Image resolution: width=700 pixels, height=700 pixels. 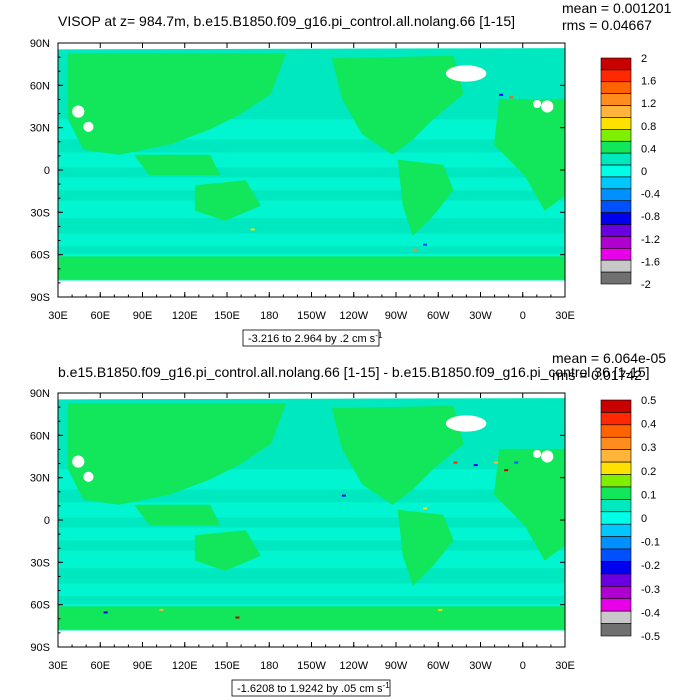 I want to click on x-tick-label: 180, so click(x=269, y=666).